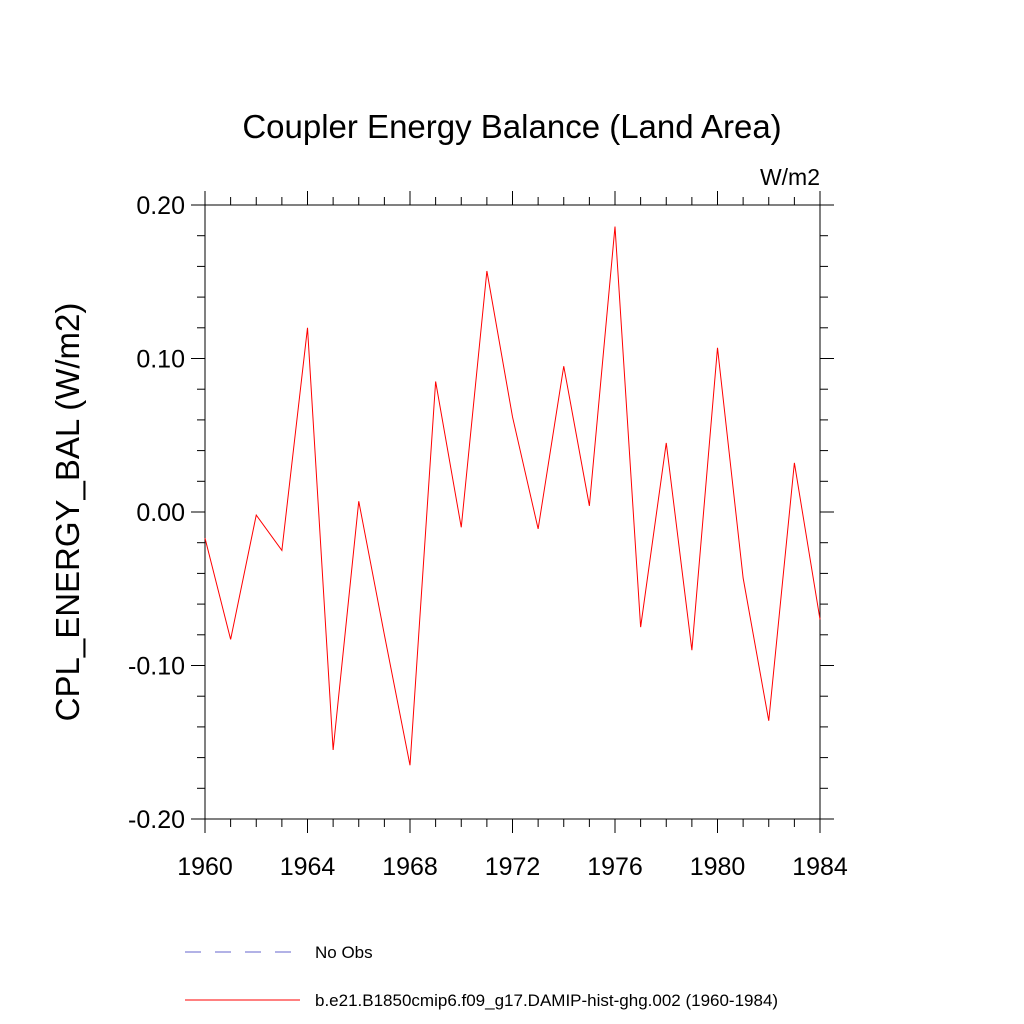  I want to click on y-tick-label: 0.00, so click(160, 513).